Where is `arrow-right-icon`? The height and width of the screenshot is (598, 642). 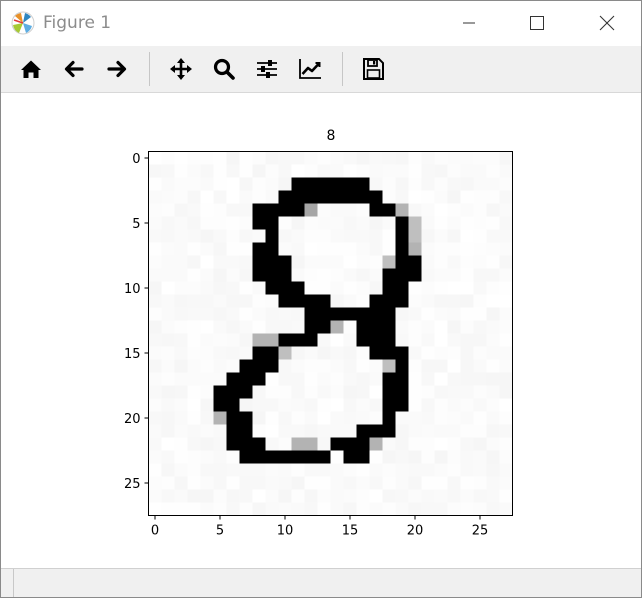
arrow-right-icon is located at coordinates (117, 69).